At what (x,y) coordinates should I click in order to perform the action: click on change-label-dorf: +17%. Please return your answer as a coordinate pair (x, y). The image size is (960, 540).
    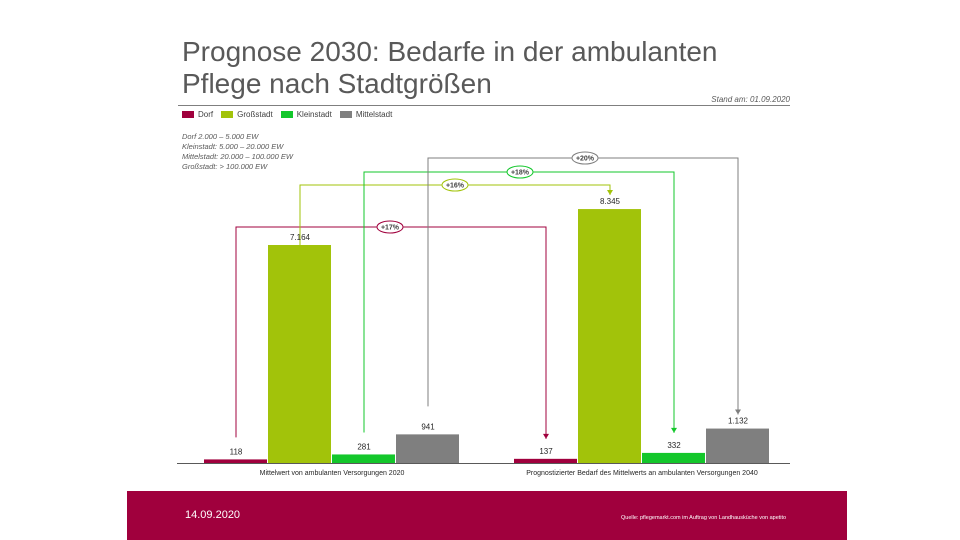
    Looking at the image, I should click on (390, 228).